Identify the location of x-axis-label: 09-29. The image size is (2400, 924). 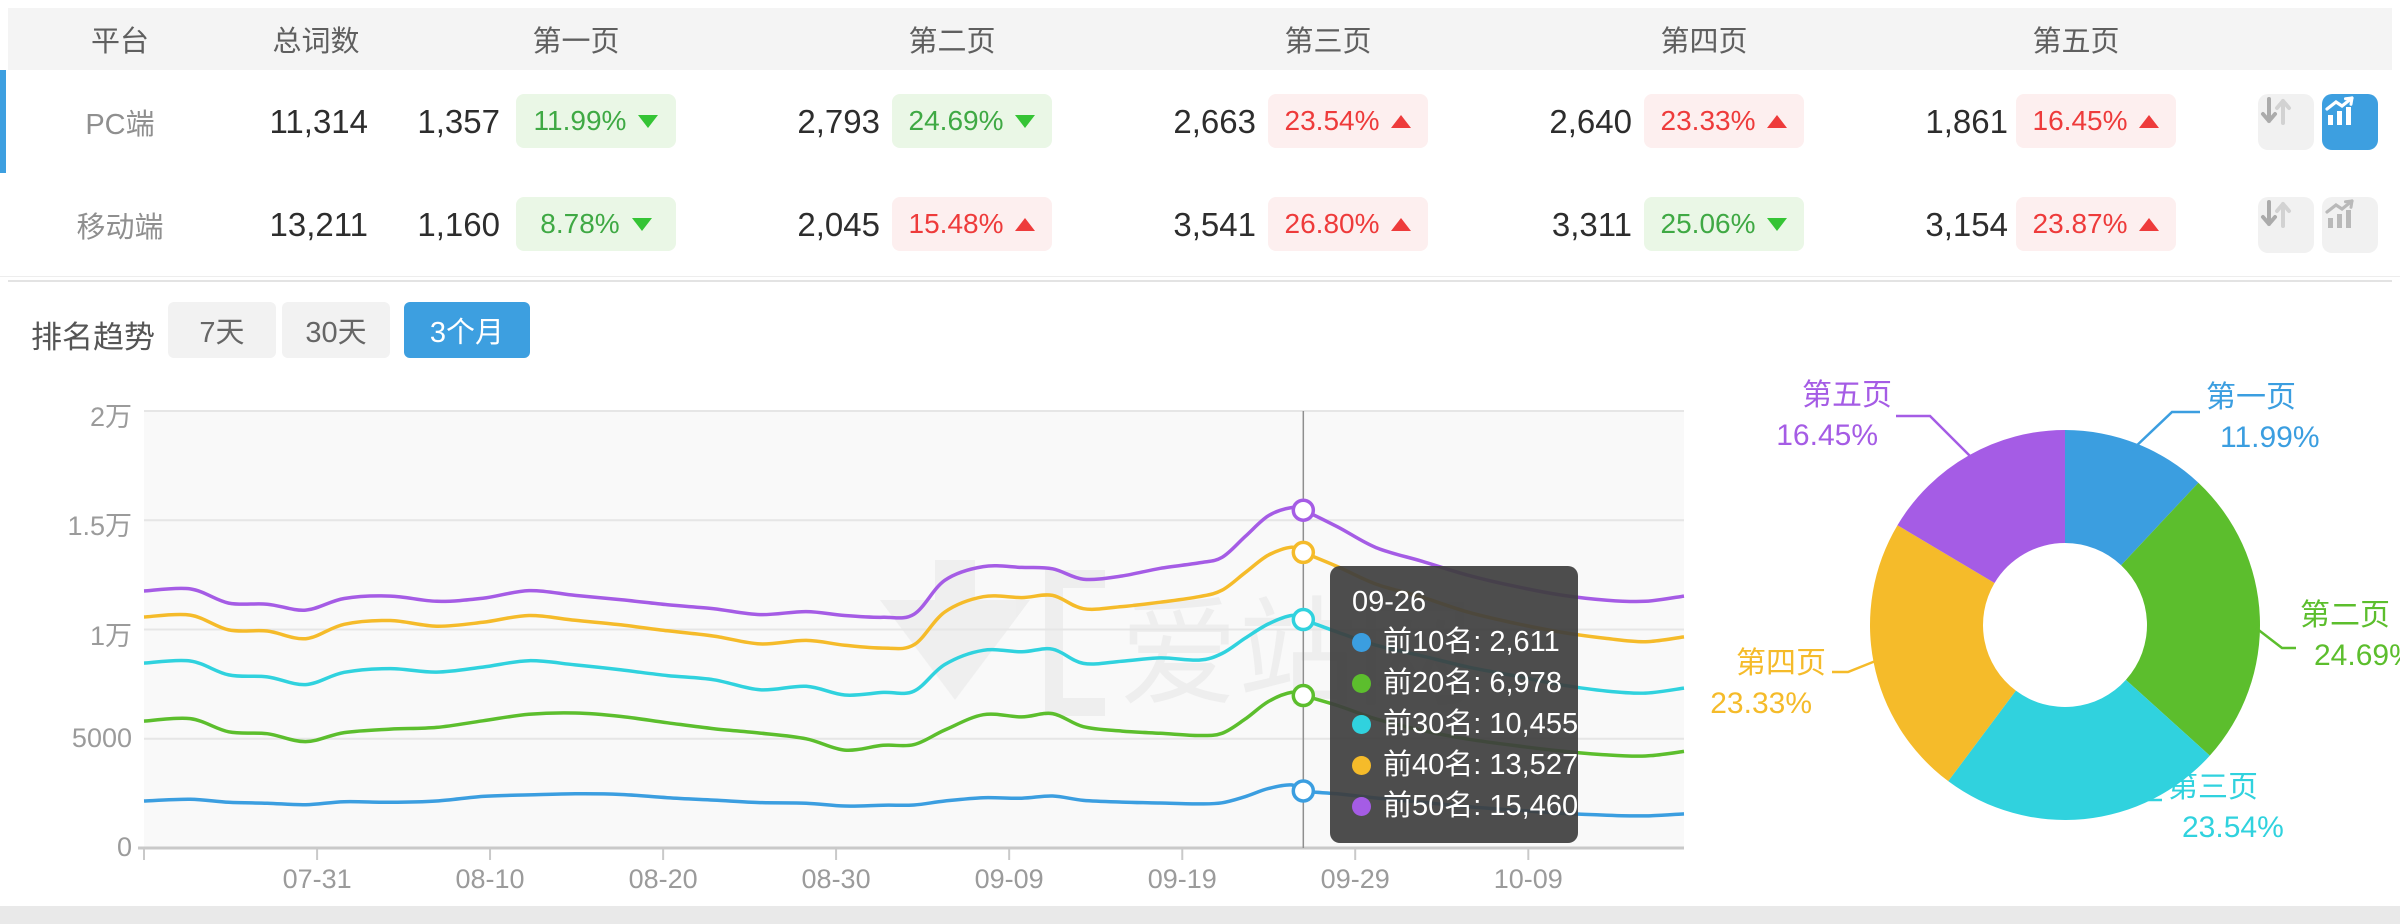
(1355, 879).